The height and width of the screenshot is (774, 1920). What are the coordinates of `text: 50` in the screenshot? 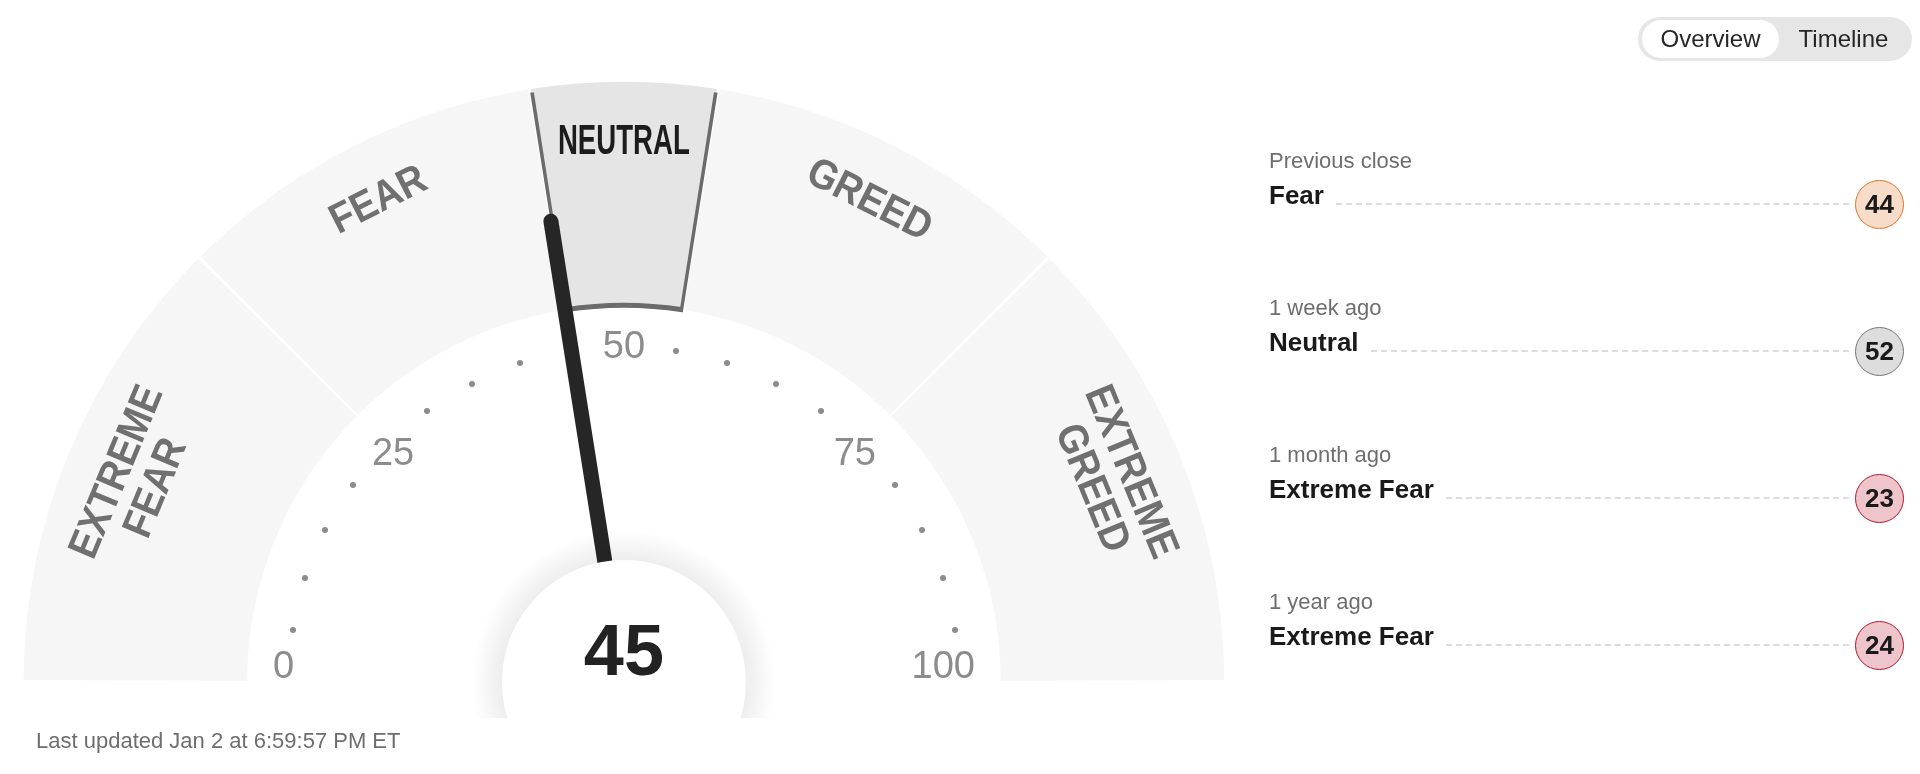 It's located at (624, 345).